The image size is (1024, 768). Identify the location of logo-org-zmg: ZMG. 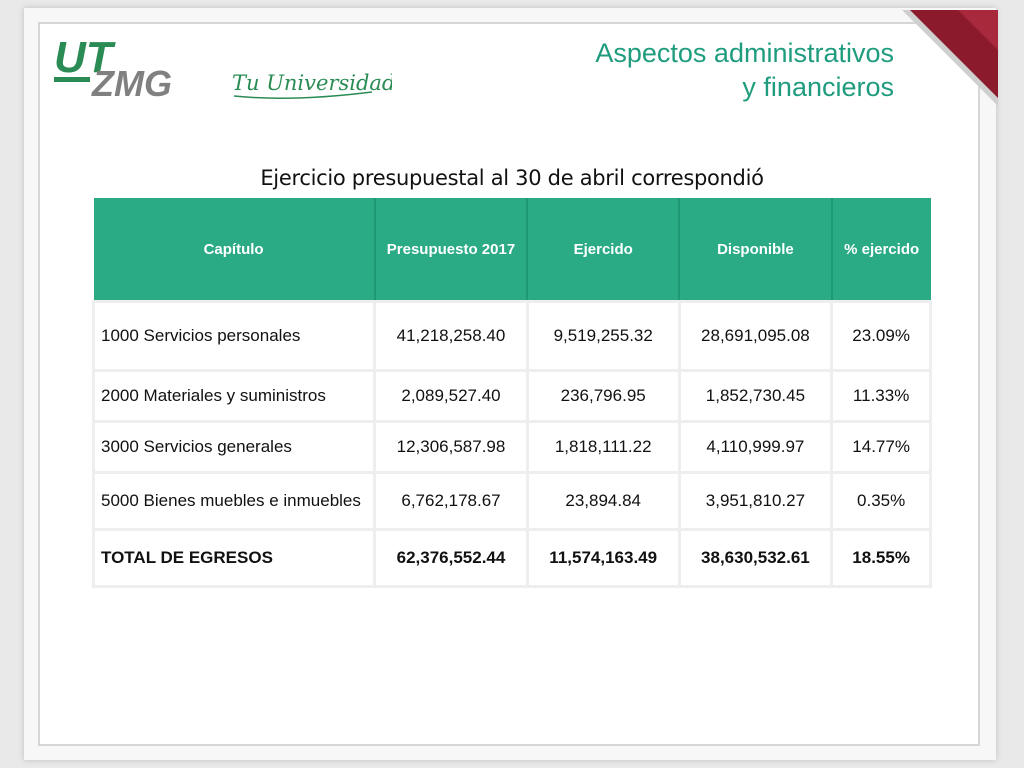
(131, 83).